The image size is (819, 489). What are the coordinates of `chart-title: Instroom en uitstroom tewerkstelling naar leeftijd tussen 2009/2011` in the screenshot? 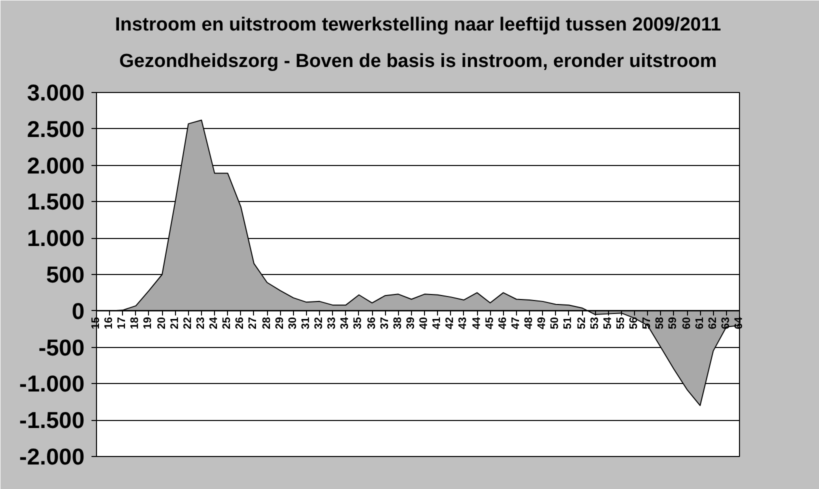 It's located at (418, 25).